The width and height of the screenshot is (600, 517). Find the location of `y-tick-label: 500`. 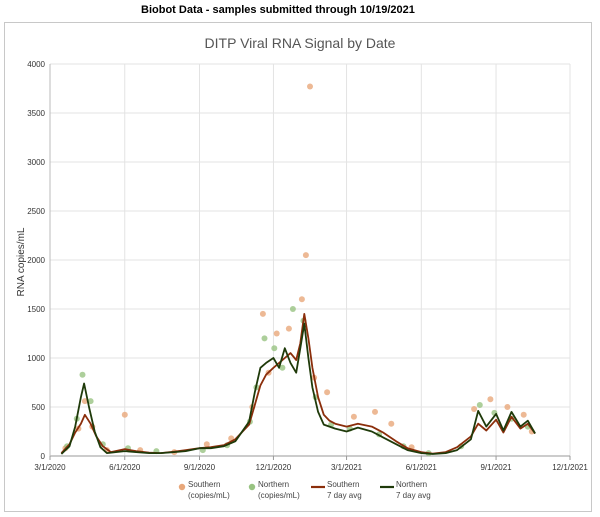

y-tick-label: 500 is located at coordinates (39, 407).